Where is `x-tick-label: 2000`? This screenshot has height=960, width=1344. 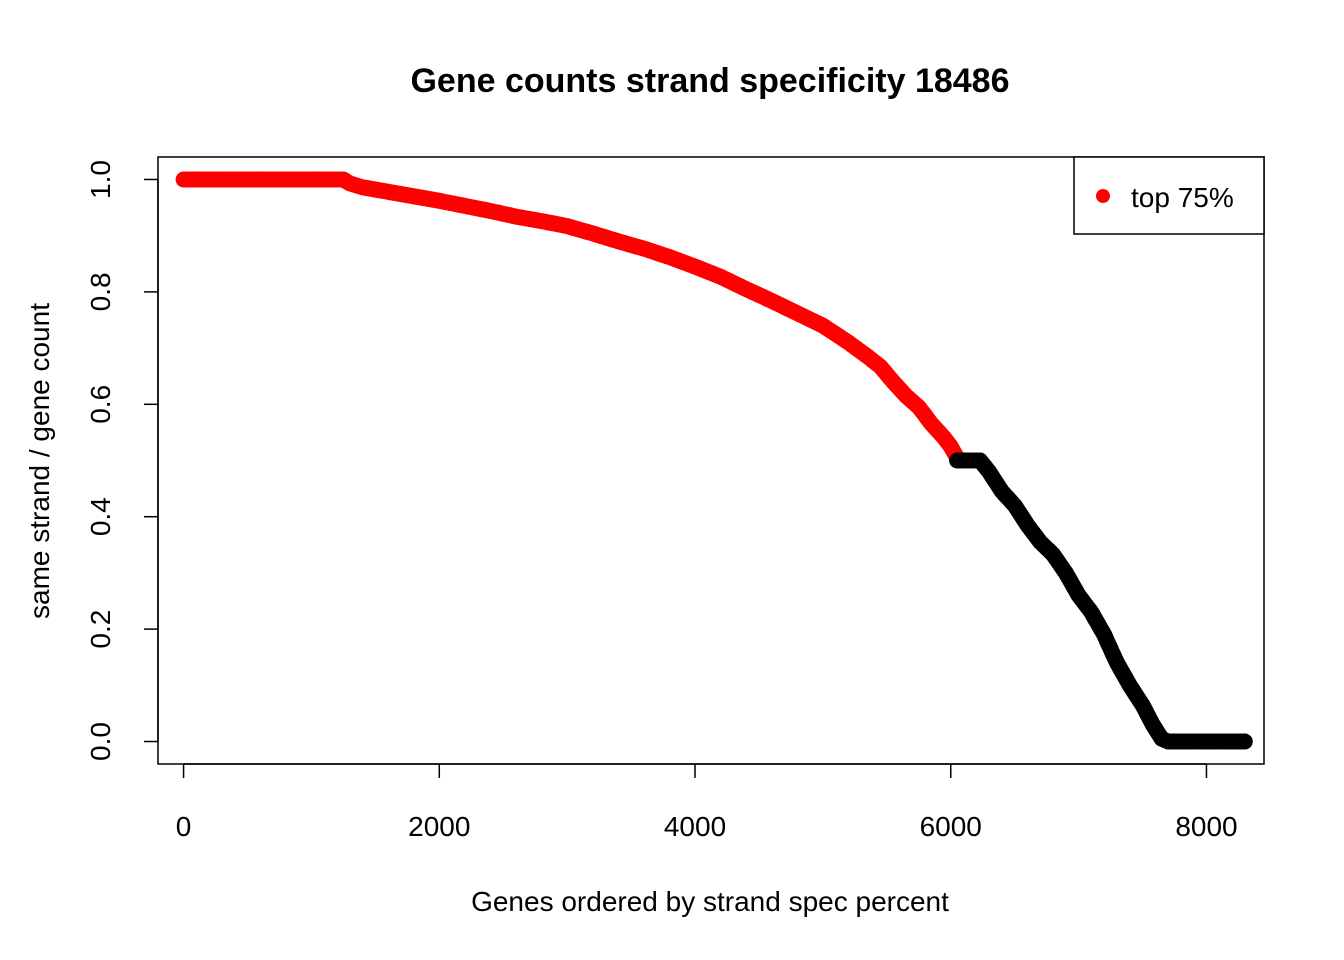 x-tick-label: 2000 is located at coordinates (439, 826).